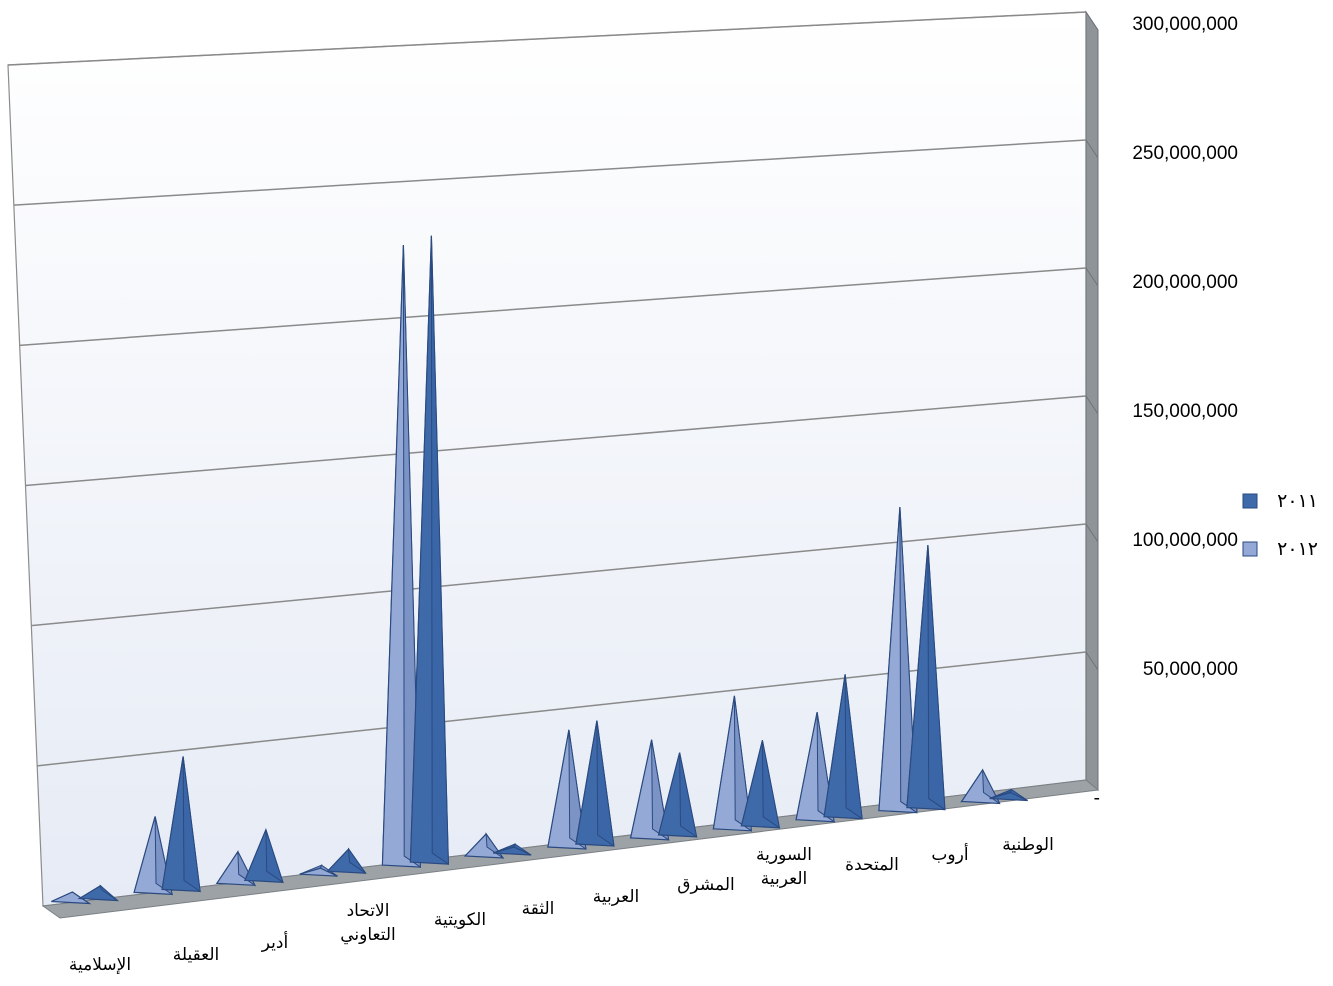 The height and width of the screenshot is (986, 1333). I want to click on x-tick-label: الاتحاد, so click(368, 911).